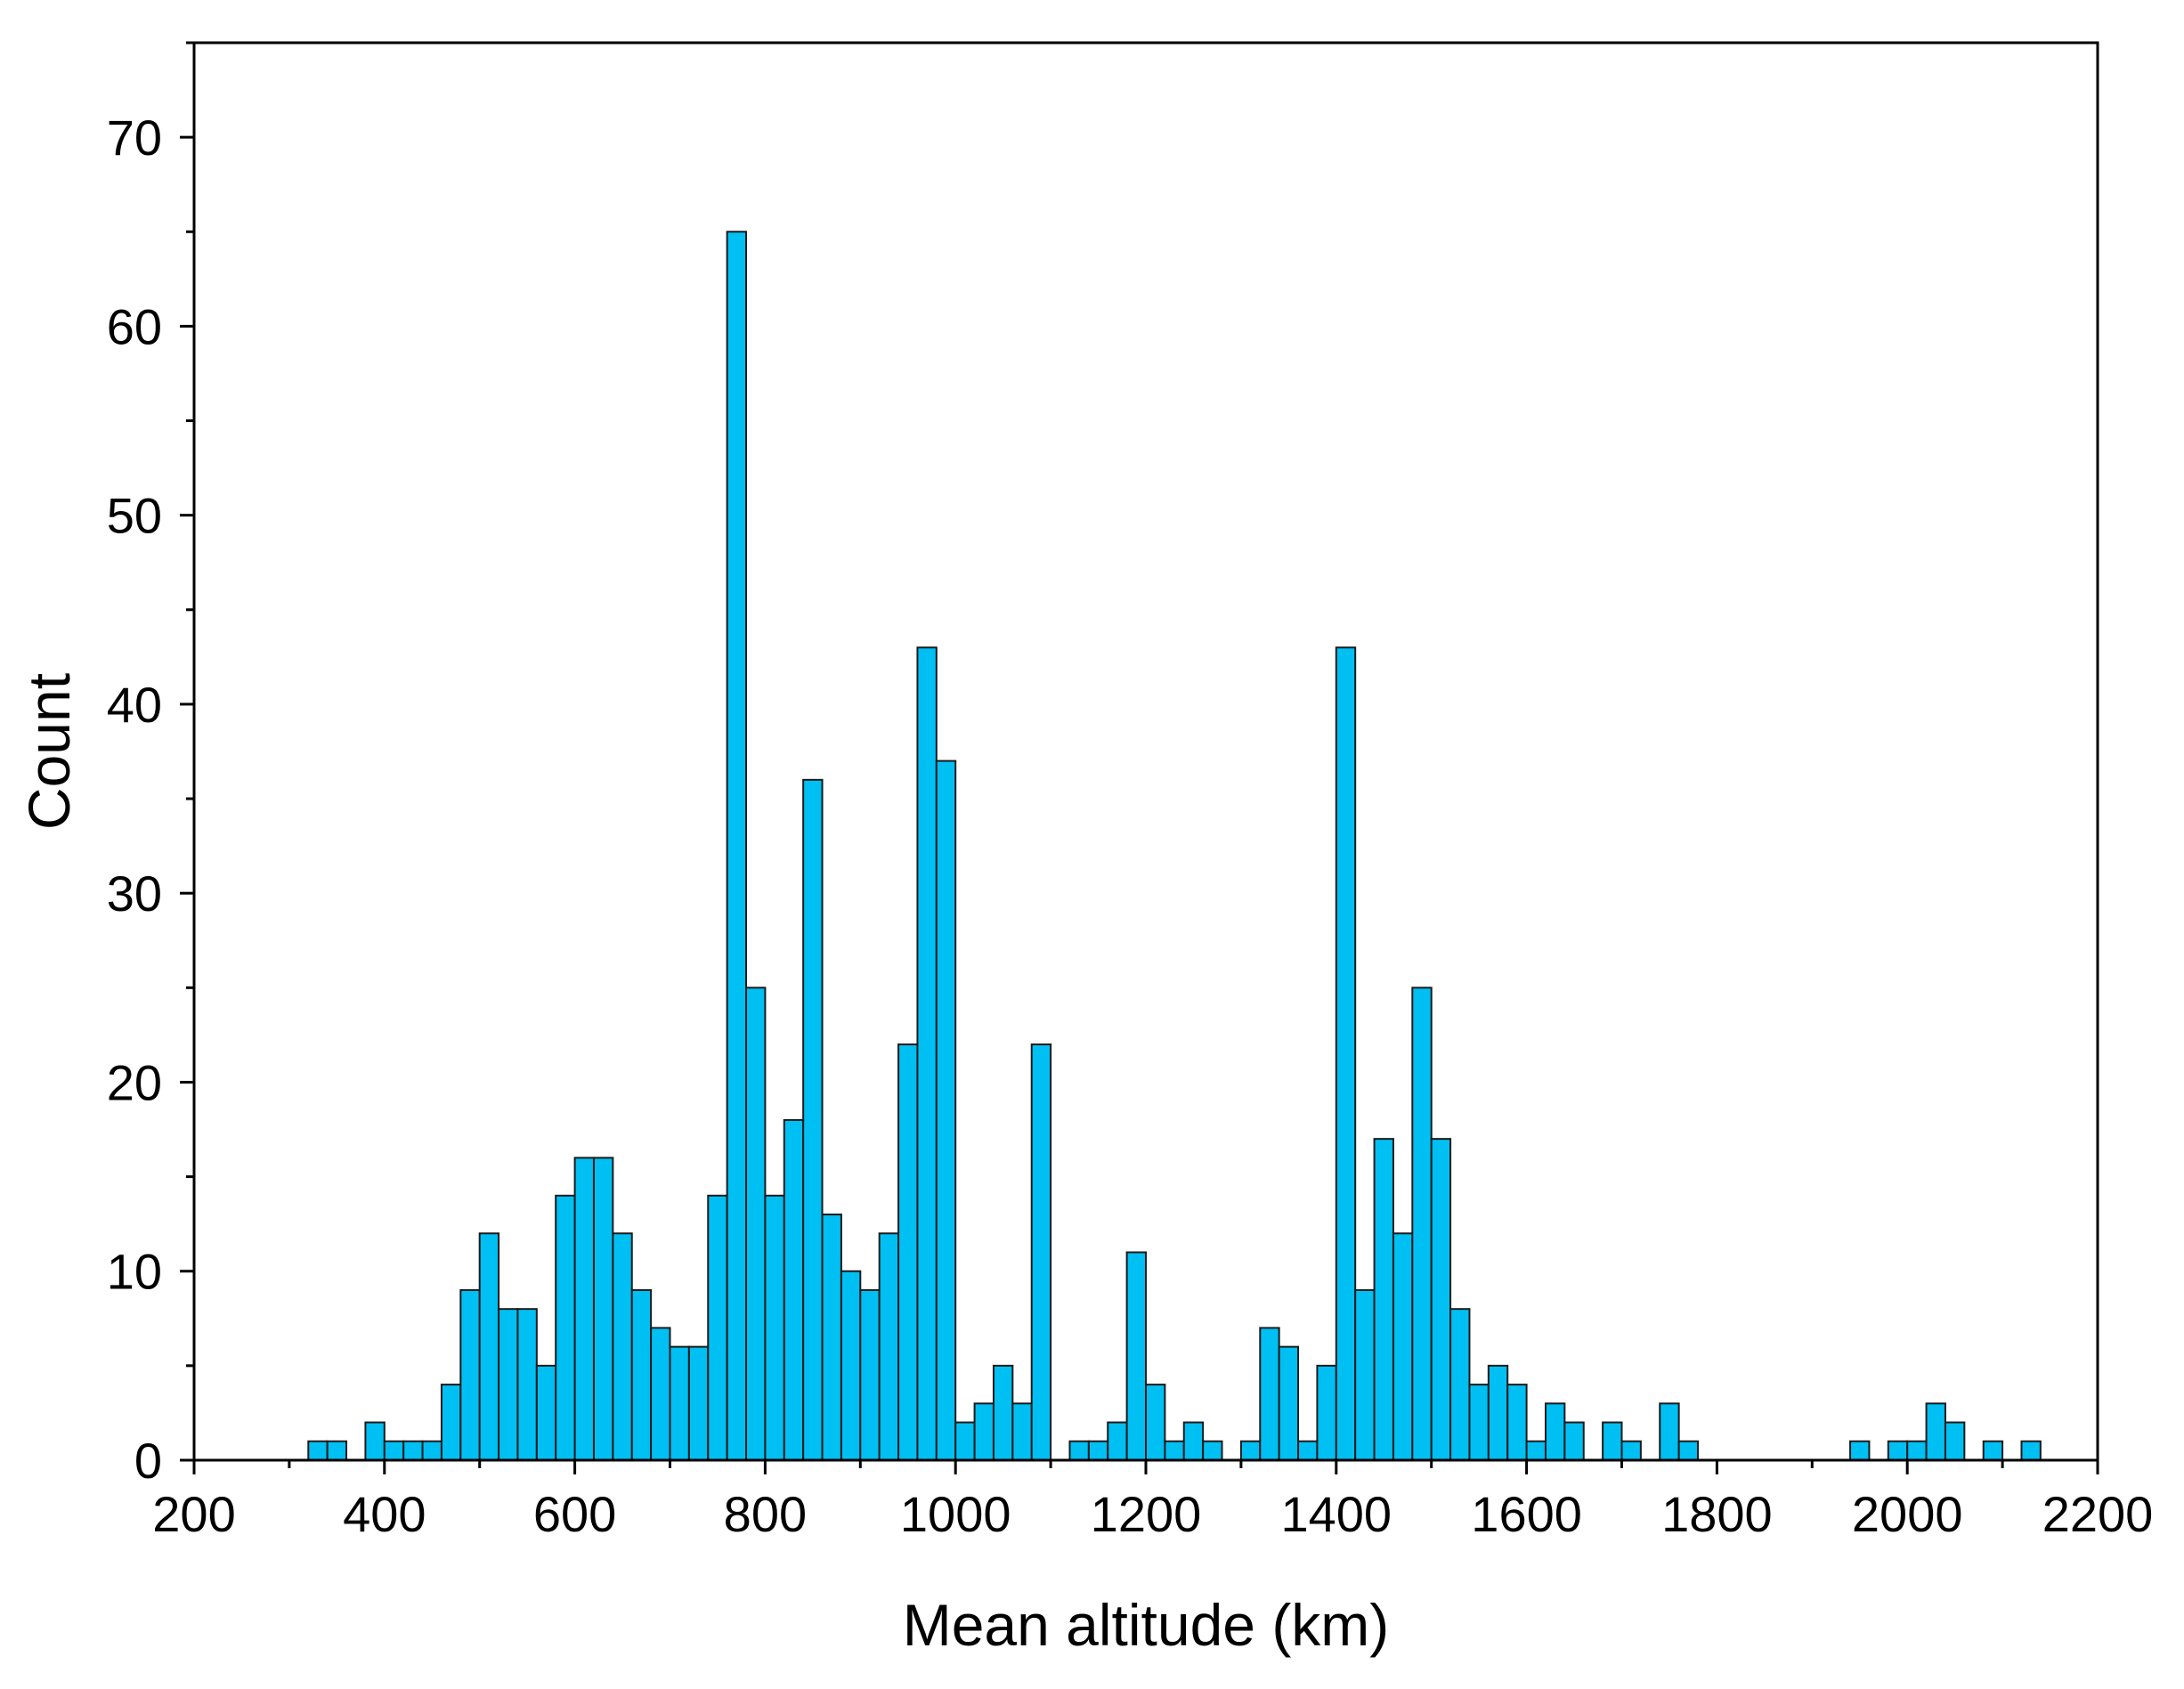 This screenshot has height=1689, width=2184. What do you see at coordinates (1336, 1514) in the screenshot?
I see `x-tick-label: 1400` at bounding box center [1336, 1514].